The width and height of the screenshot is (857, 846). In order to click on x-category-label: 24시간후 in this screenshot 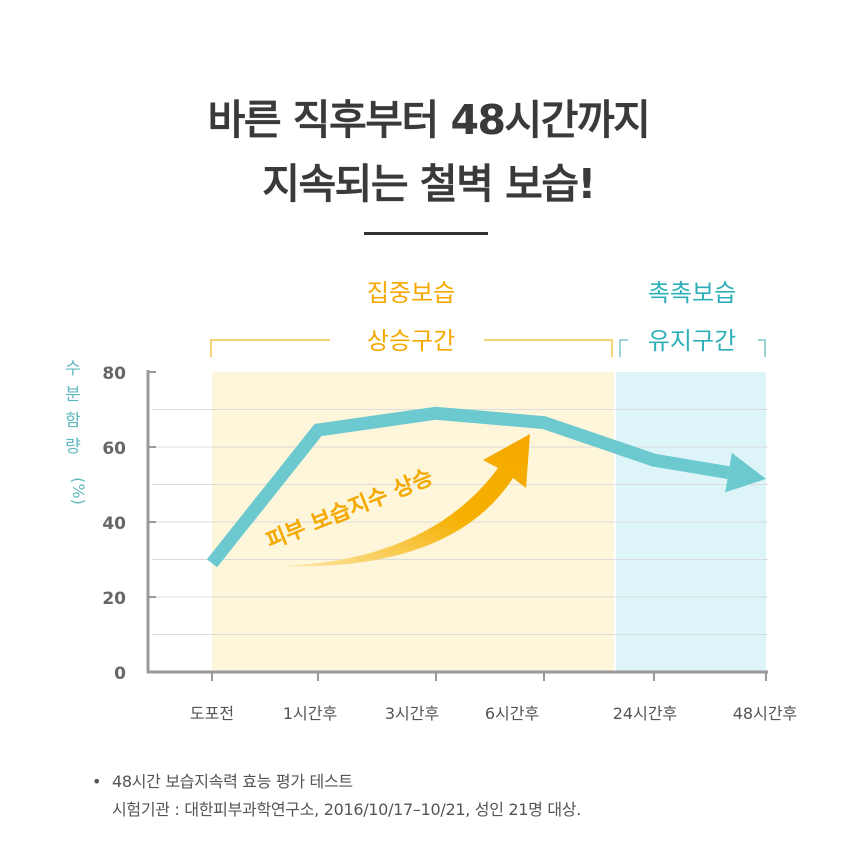, I will do `click(645, 713)`.